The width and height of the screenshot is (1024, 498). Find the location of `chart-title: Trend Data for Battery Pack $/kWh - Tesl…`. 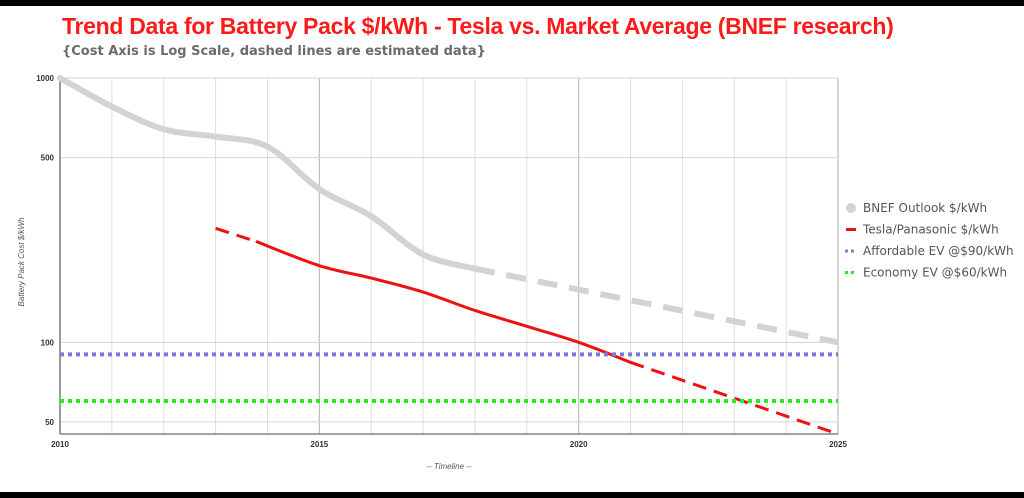

chart-title: Trend Data for Battery Pack $/kWh - Tesl… is located at coordinates (478, 26).